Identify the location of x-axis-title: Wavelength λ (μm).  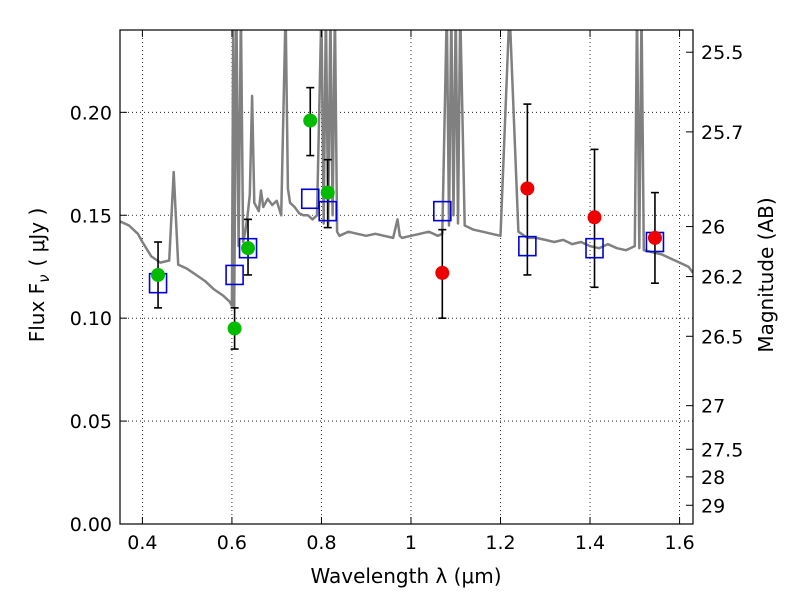
(405, 576).